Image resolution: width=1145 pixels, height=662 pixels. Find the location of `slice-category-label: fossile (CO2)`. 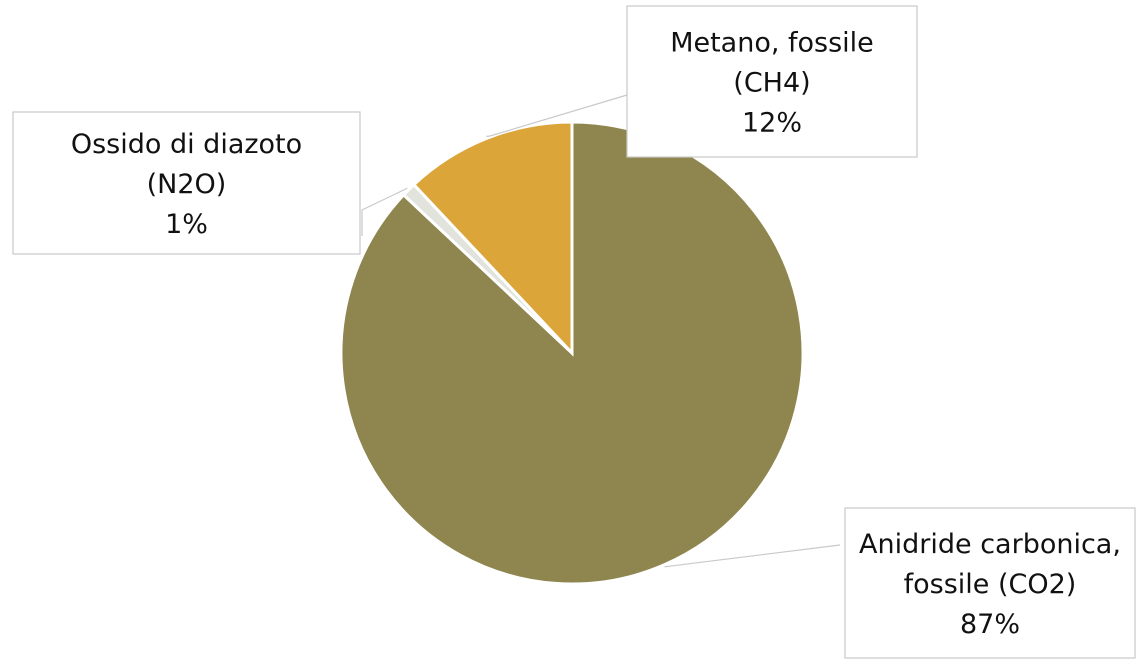

slice-category-label: fossile (CO2) is located at coordinates (990, 584).